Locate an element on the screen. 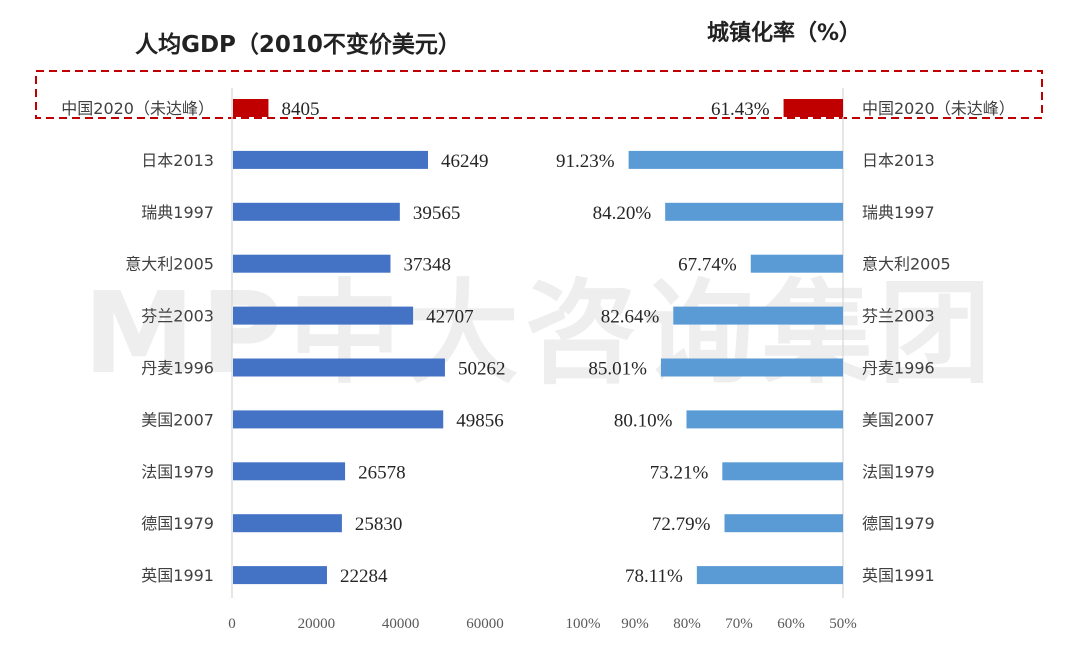 The width and height of the screenshot is (1080, 653). gdp-category-label: 法国1979 is located at coordinates (177, 471).